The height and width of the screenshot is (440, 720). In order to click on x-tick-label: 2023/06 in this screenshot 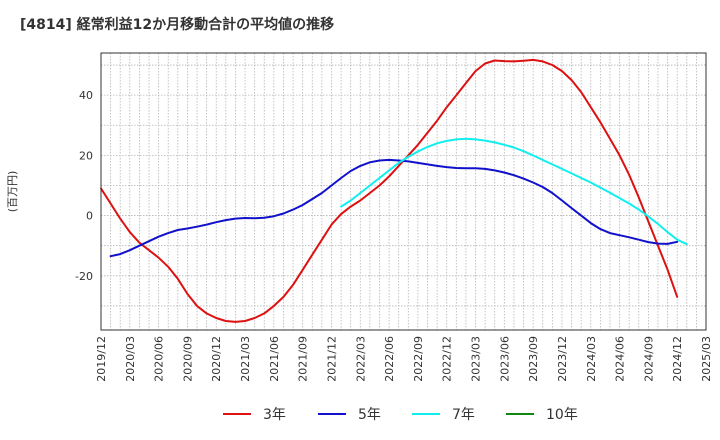, I will do `click(504, 359)`.